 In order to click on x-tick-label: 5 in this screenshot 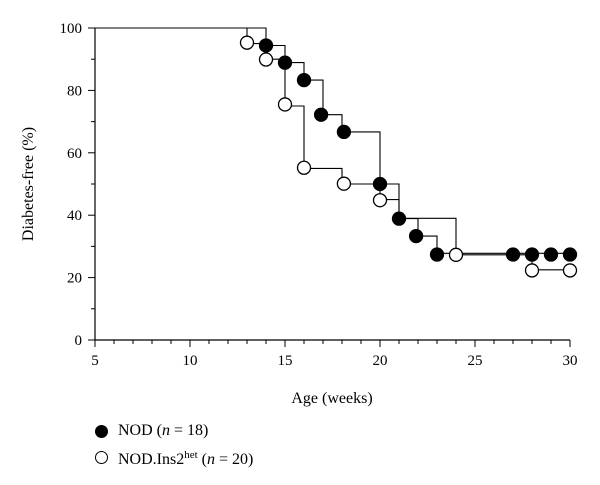, I will do `click(95, 361)`.